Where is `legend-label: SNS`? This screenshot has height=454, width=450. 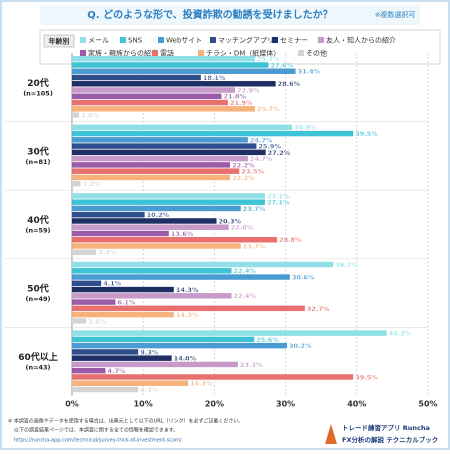 legend-label: SNS is located at coordinates (135, 41).